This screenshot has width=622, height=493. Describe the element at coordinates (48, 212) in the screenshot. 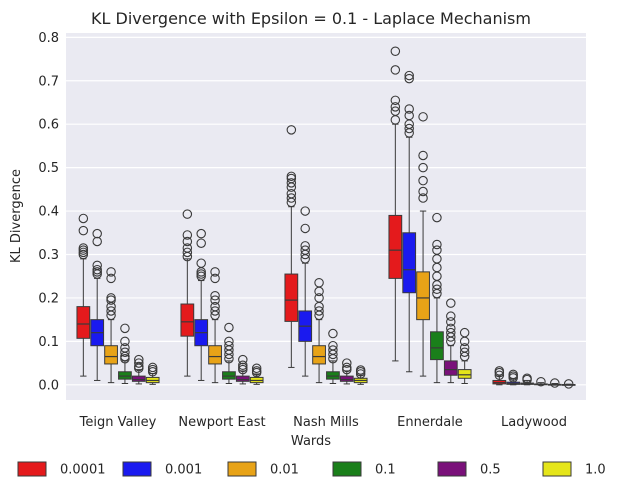

I see `y-tick-label: 0.4` at that location.